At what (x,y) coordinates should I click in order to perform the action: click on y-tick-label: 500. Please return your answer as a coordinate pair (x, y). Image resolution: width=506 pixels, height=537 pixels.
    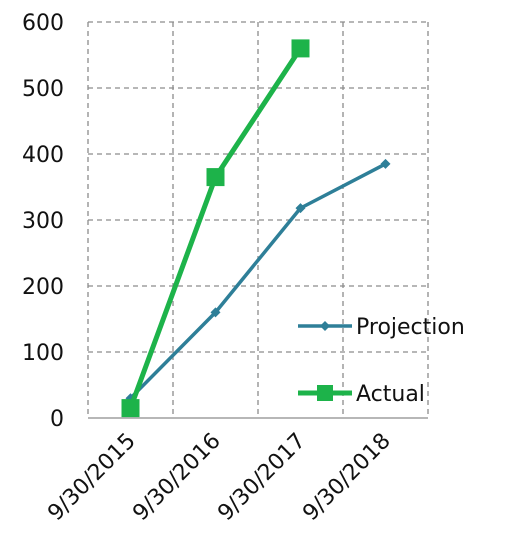
    Looking at the image, I should click on (43, 89).